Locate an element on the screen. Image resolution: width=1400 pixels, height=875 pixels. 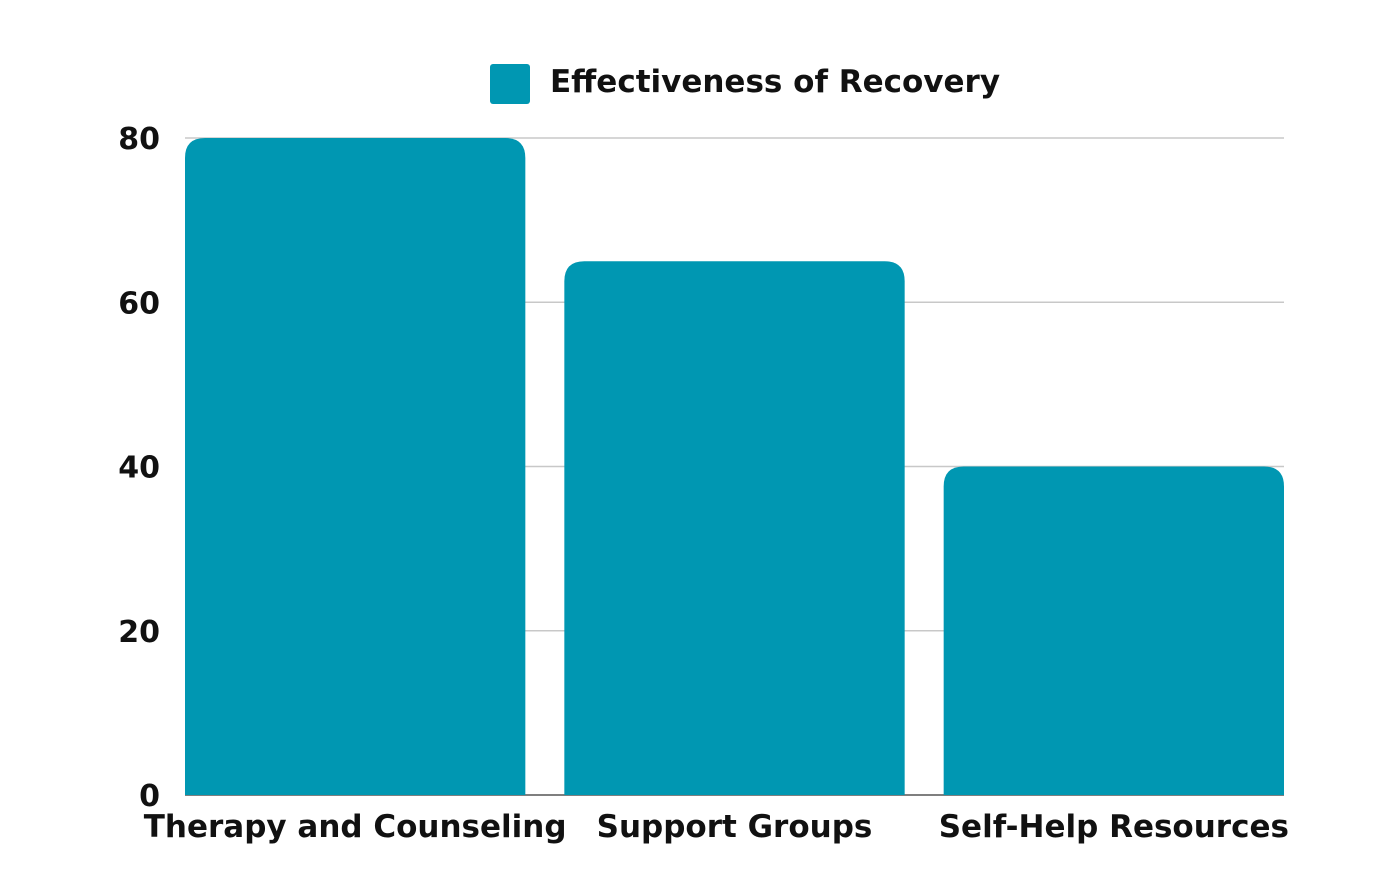
x-tick-label: Self-Help Resources is located at coordinates (1114, 827).